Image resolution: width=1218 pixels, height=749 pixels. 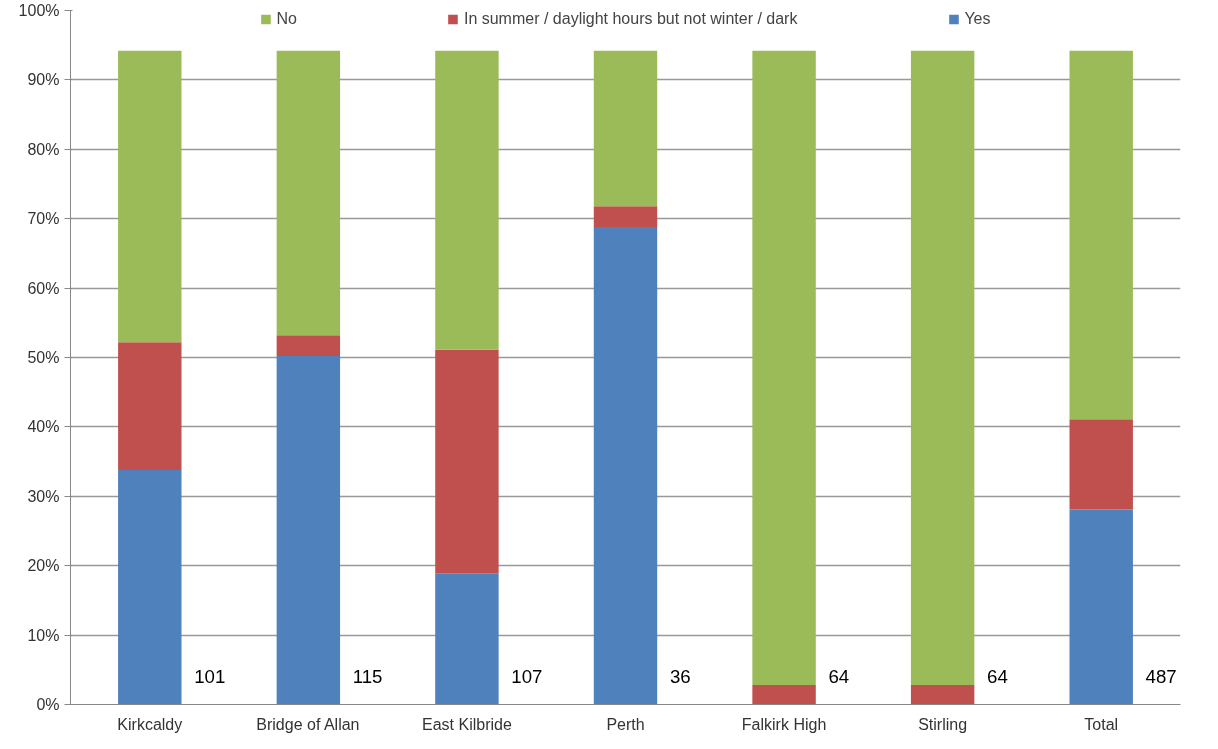 I want to click on y-tick-label: 50%, so click(x=43, y=357).